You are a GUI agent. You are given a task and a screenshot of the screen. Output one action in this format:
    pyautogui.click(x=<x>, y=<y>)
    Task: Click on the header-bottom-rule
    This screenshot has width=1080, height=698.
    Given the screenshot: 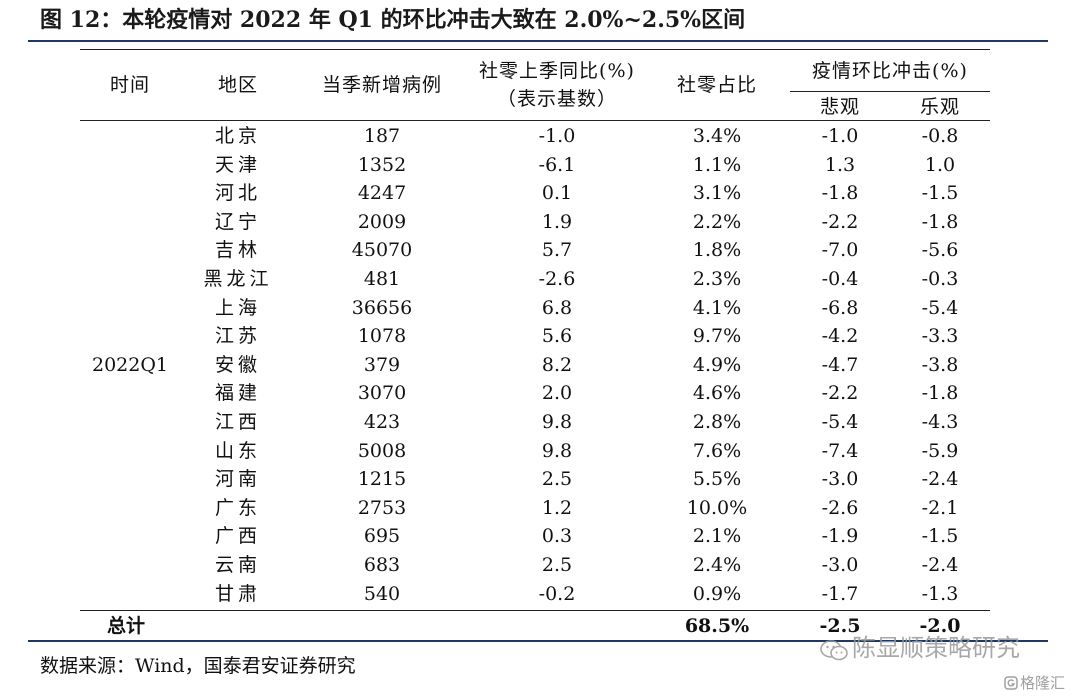 What is the action you would take?
    pyautogui.click(x=535, y=120)
    